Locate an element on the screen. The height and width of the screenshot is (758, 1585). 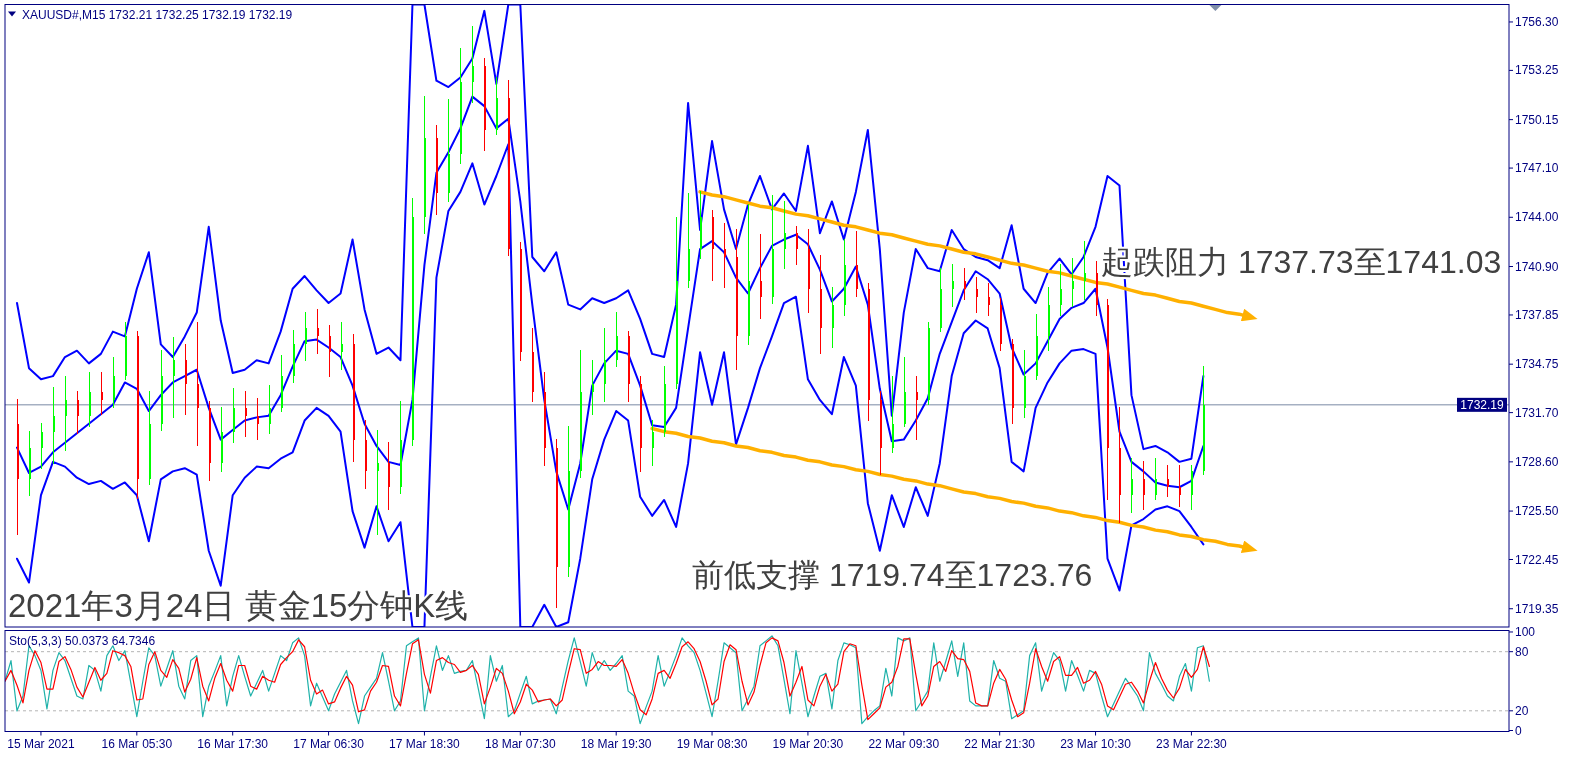
y-tick-label: 80 is located at coordinates (1522, 651).